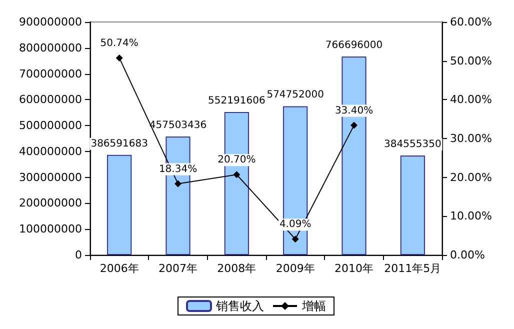 Image resolution: width=514 pixels, height=329 pixels. Describe the element at coordinates (50, 125) in the screenshot. I see `y-tick-label: 500000000` at that location.